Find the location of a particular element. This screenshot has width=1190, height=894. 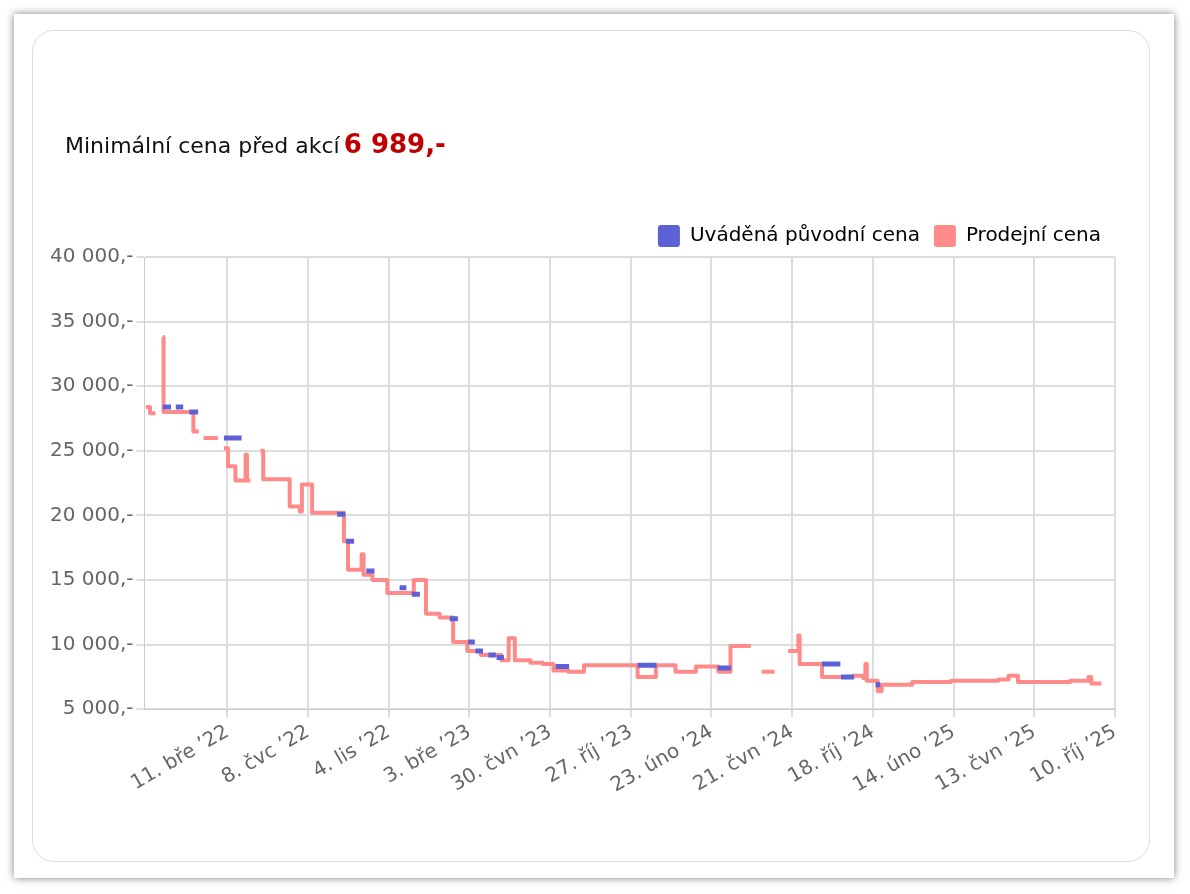

y-tick-label: 35 000,- is located at coordinates (91, 319).